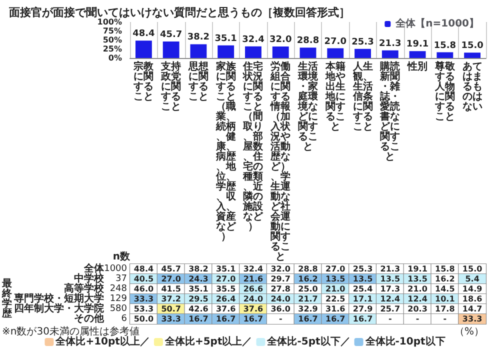 The width and height of the screenshot is (490, 352). What do you see at coordinates (179, 12) in the screenshot?
I see `chart-title: 面接官が面接で聞いてはいけない質問だと思うもの［複数回答形式］` at bounding box center [179, 12].